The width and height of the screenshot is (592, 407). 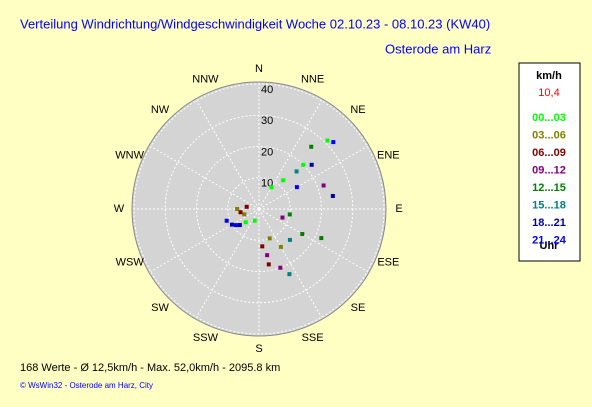 I want to click on legend-entry: 00...03, so click(x=549, y=118).